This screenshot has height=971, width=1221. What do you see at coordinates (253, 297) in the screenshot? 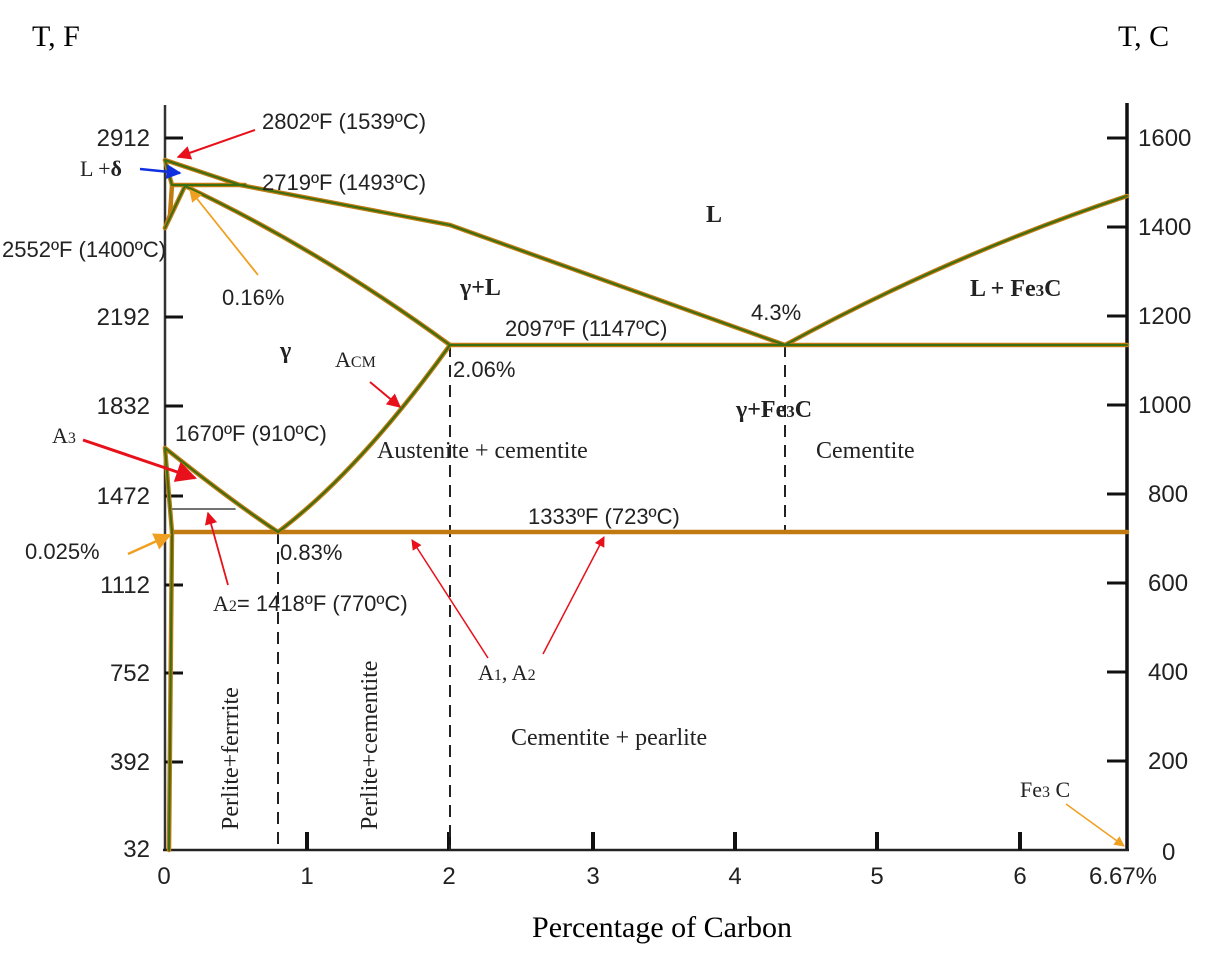
I see `annotation-0-16-percent: 0.16%` at bounding box center [253, 297].